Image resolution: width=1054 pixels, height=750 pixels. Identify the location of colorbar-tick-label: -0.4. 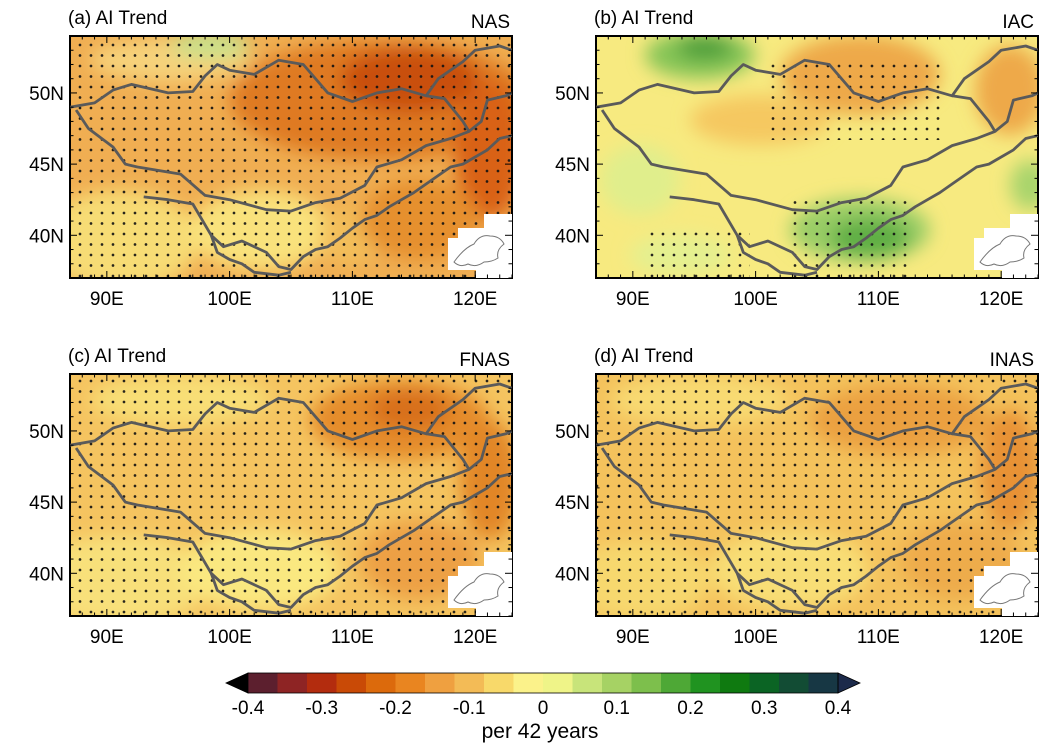
(248, 708).